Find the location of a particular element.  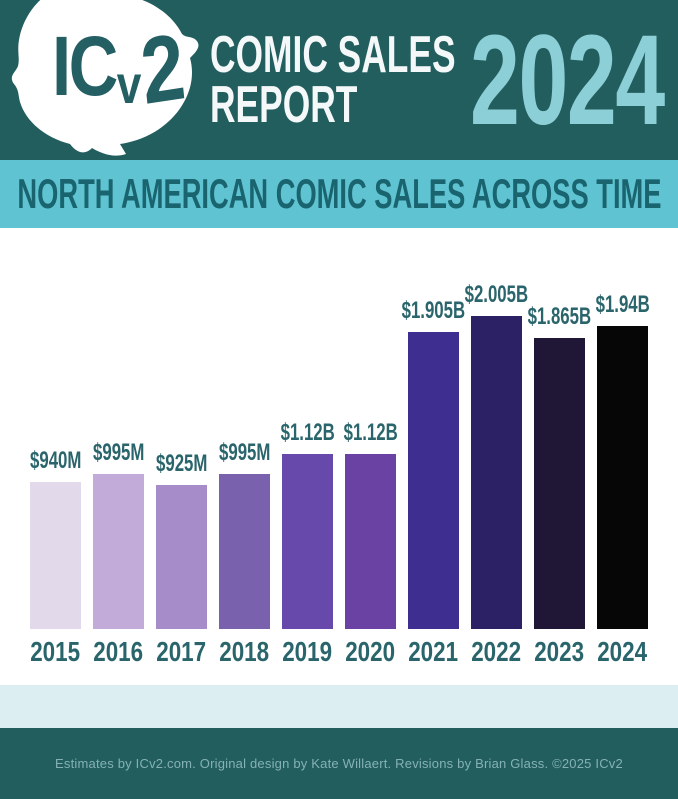

report-title-line1: COMIC SALES is located at coordinates (333, 54).